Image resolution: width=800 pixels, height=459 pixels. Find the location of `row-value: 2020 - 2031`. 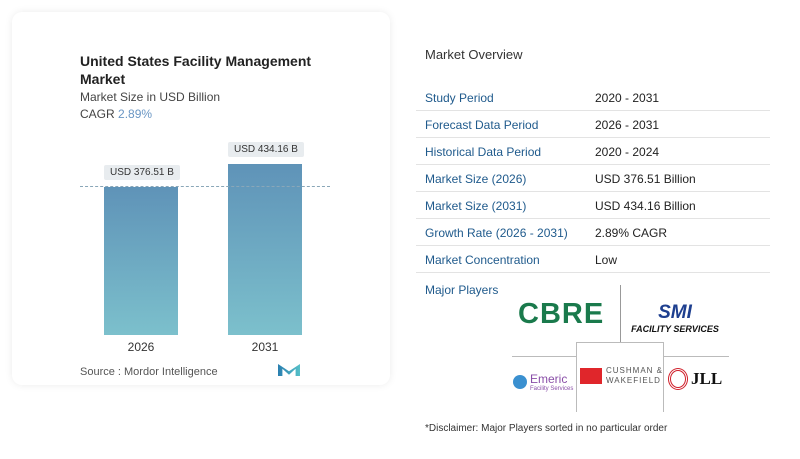

row-value: 2020 - 2031 is located at coordinates (627, 98).